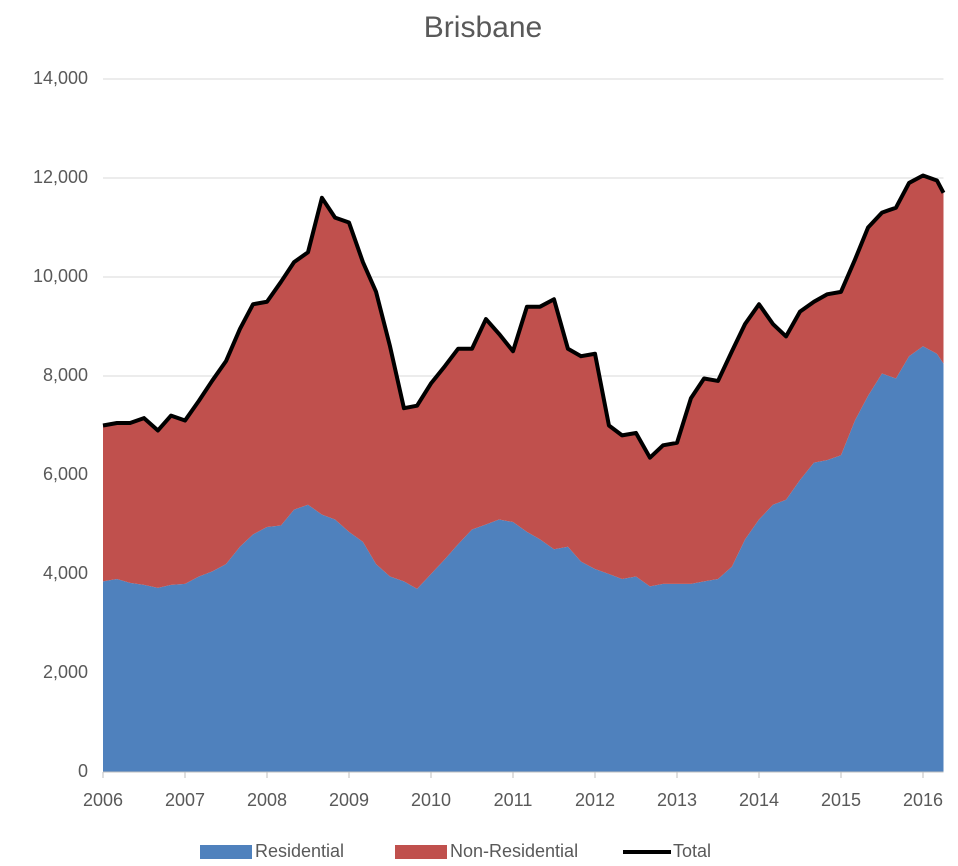 This screenshot has width=958, height=866. Describe the element at coordinates (267, 800) in the screenshot. I see `x-tick-label: 2008` at that location.